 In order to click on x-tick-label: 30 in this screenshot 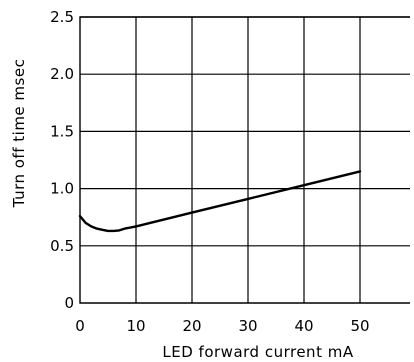, I will do `click(247, 326)`.